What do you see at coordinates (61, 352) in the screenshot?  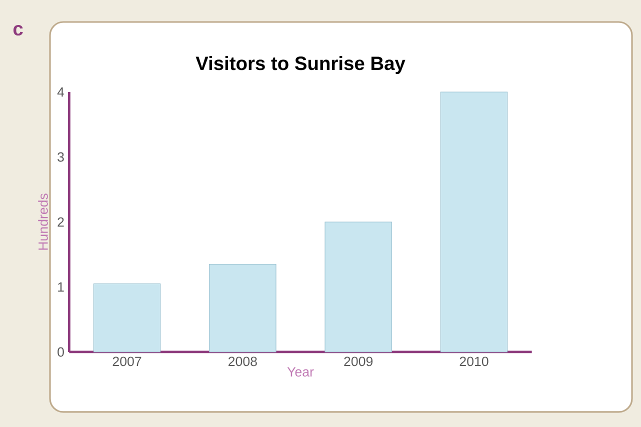 I see `y-tick-label: 0` at bounding box center [61, 352].